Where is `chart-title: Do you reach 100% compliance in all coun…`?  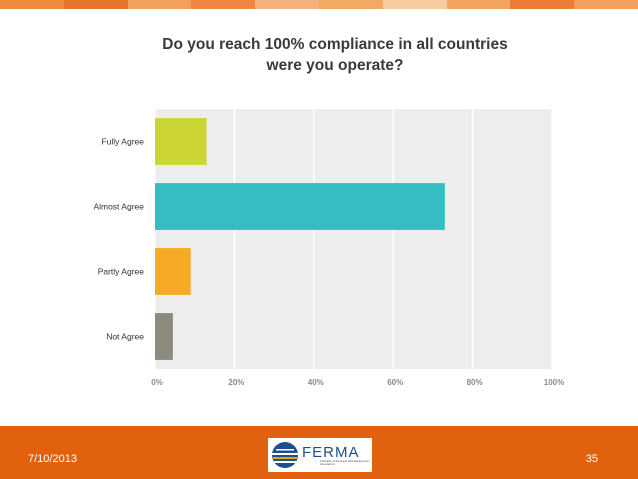 chart-title: Do you reach 100% compliance in all coun… is located at coordinates (335, 55).